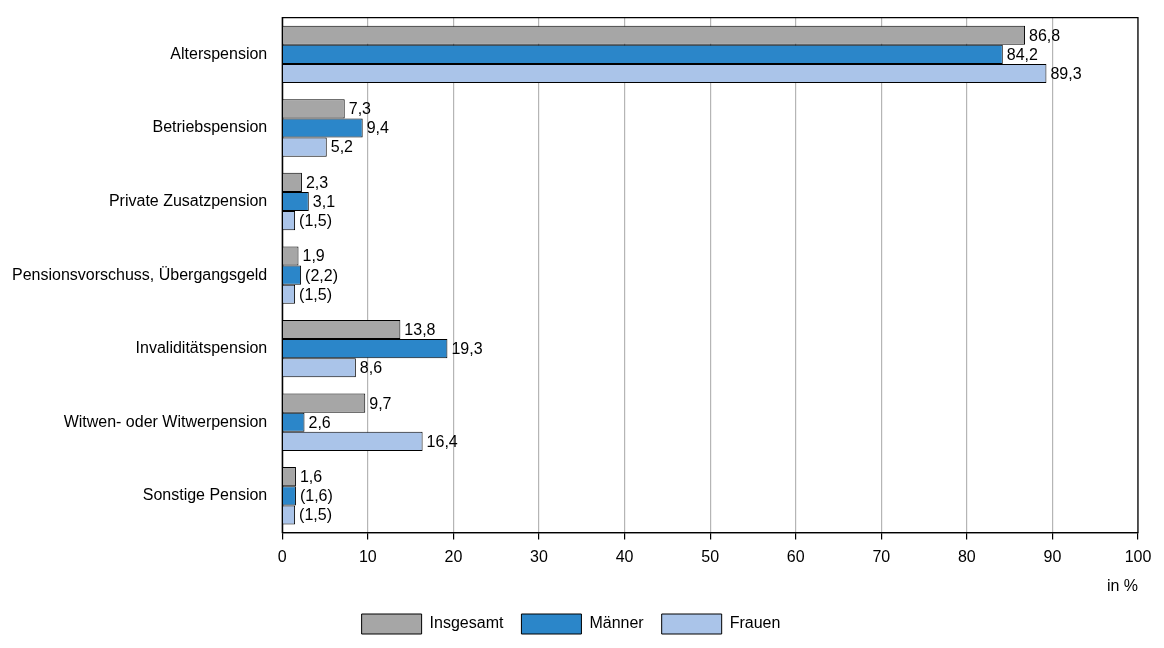  What do you see at coordinates (378, 128) in the screenshot?
I see `data-label: 9,4` at bounding box center [378, 128].